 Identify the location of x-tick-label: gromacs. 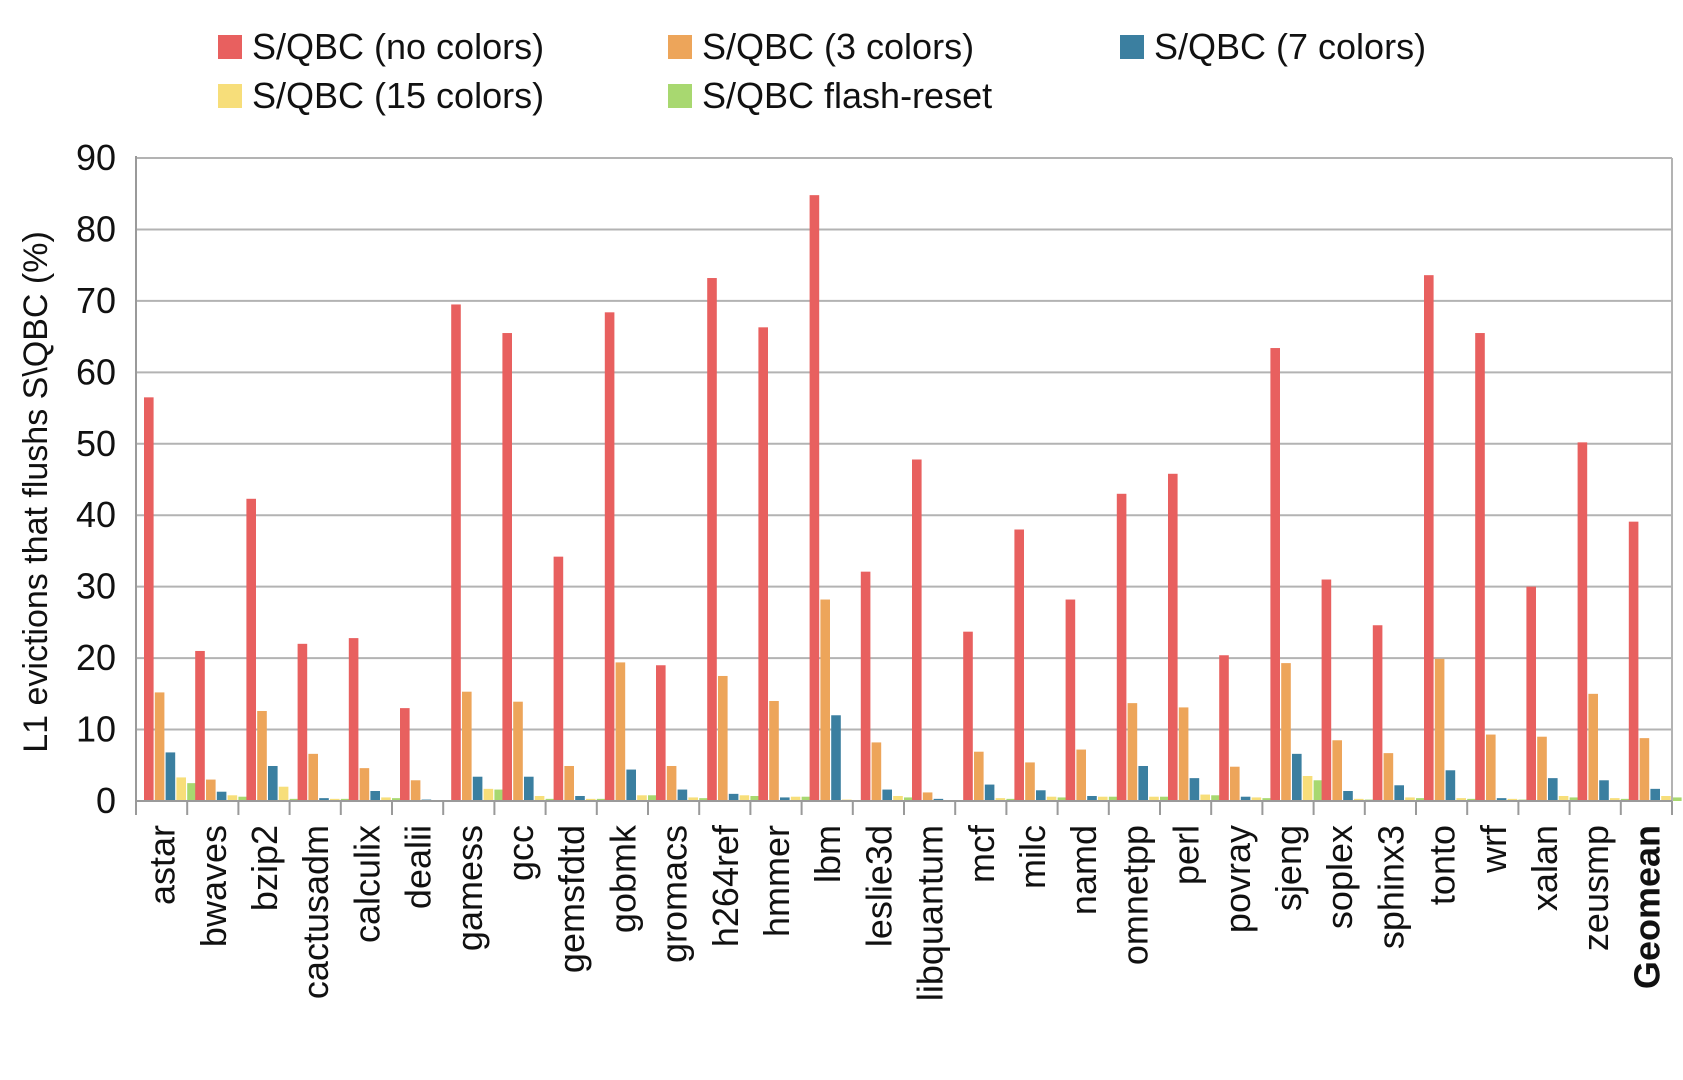
(674, 894).